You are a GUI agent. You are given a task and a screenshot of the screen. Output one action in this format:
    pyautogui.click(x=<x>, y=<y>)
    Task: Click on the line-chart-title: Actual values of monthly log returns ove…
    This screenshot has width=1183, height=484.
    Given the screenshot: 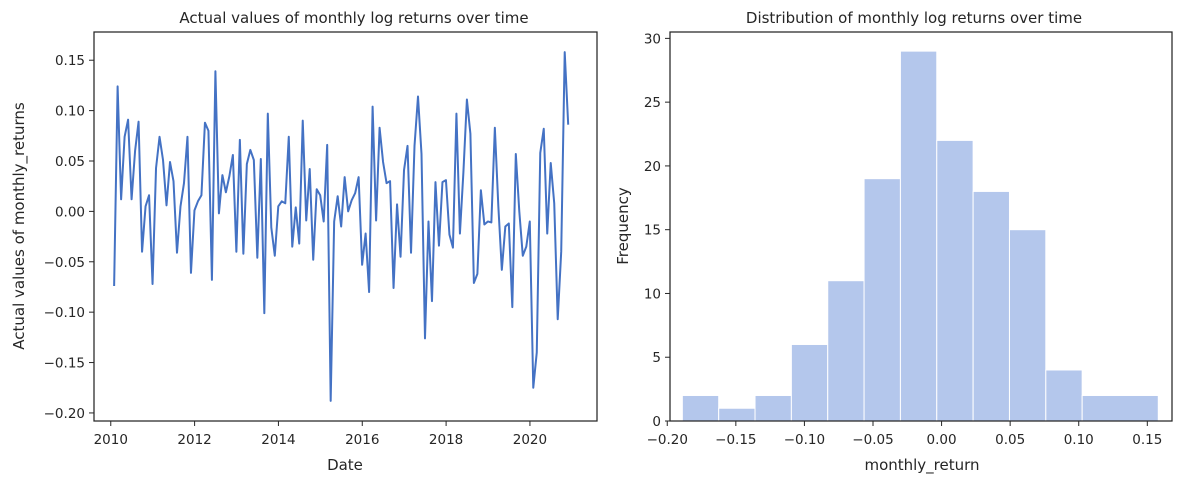 What is the action you would take?
    pyautogui.click(x=353, y=18)
    